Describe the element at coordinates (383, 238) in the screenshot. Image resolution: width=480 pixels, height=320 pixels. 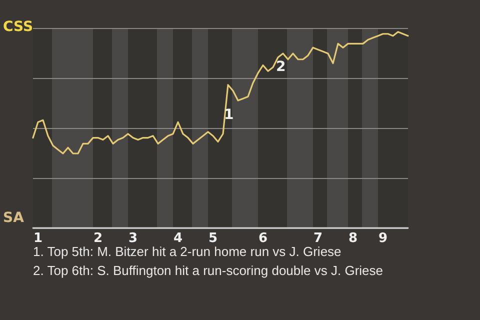
I see `x-tick-label: 9` at that location.